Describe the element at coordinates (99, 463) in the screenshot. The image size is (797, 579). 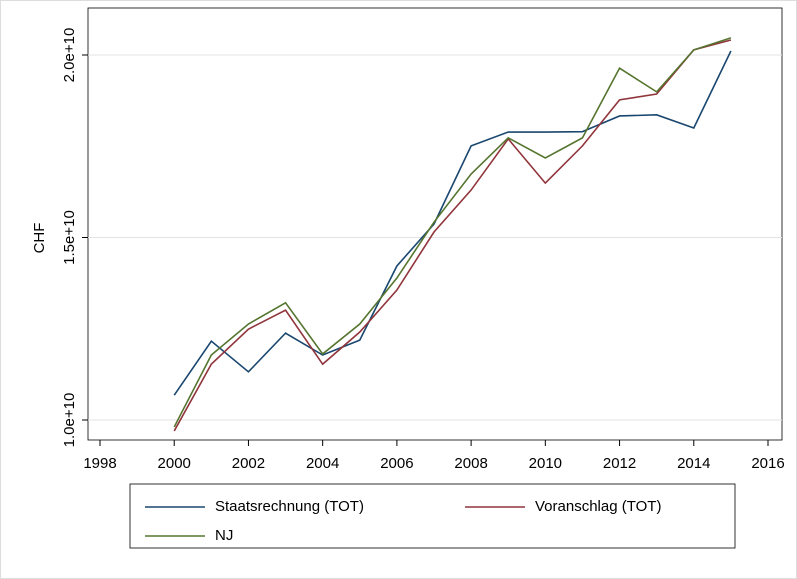
I see `x-tick-label: 1998` at that location.